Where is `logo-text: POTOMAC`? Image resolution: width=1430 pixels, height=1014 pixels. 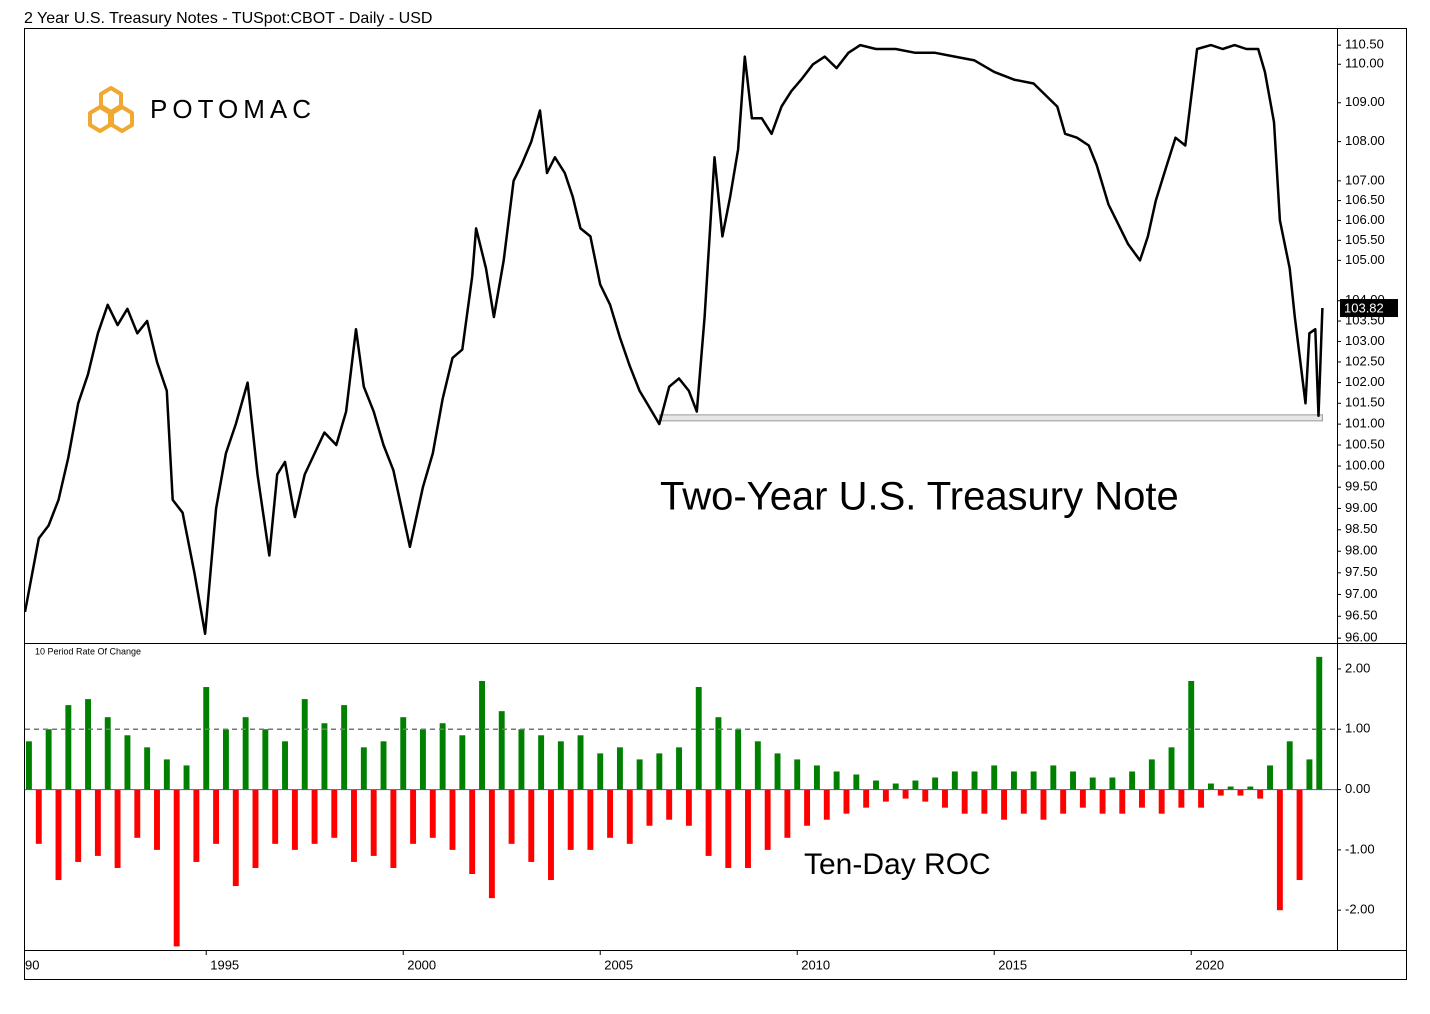 logo-text: POTOMAC is located at coordinates (233, 109).